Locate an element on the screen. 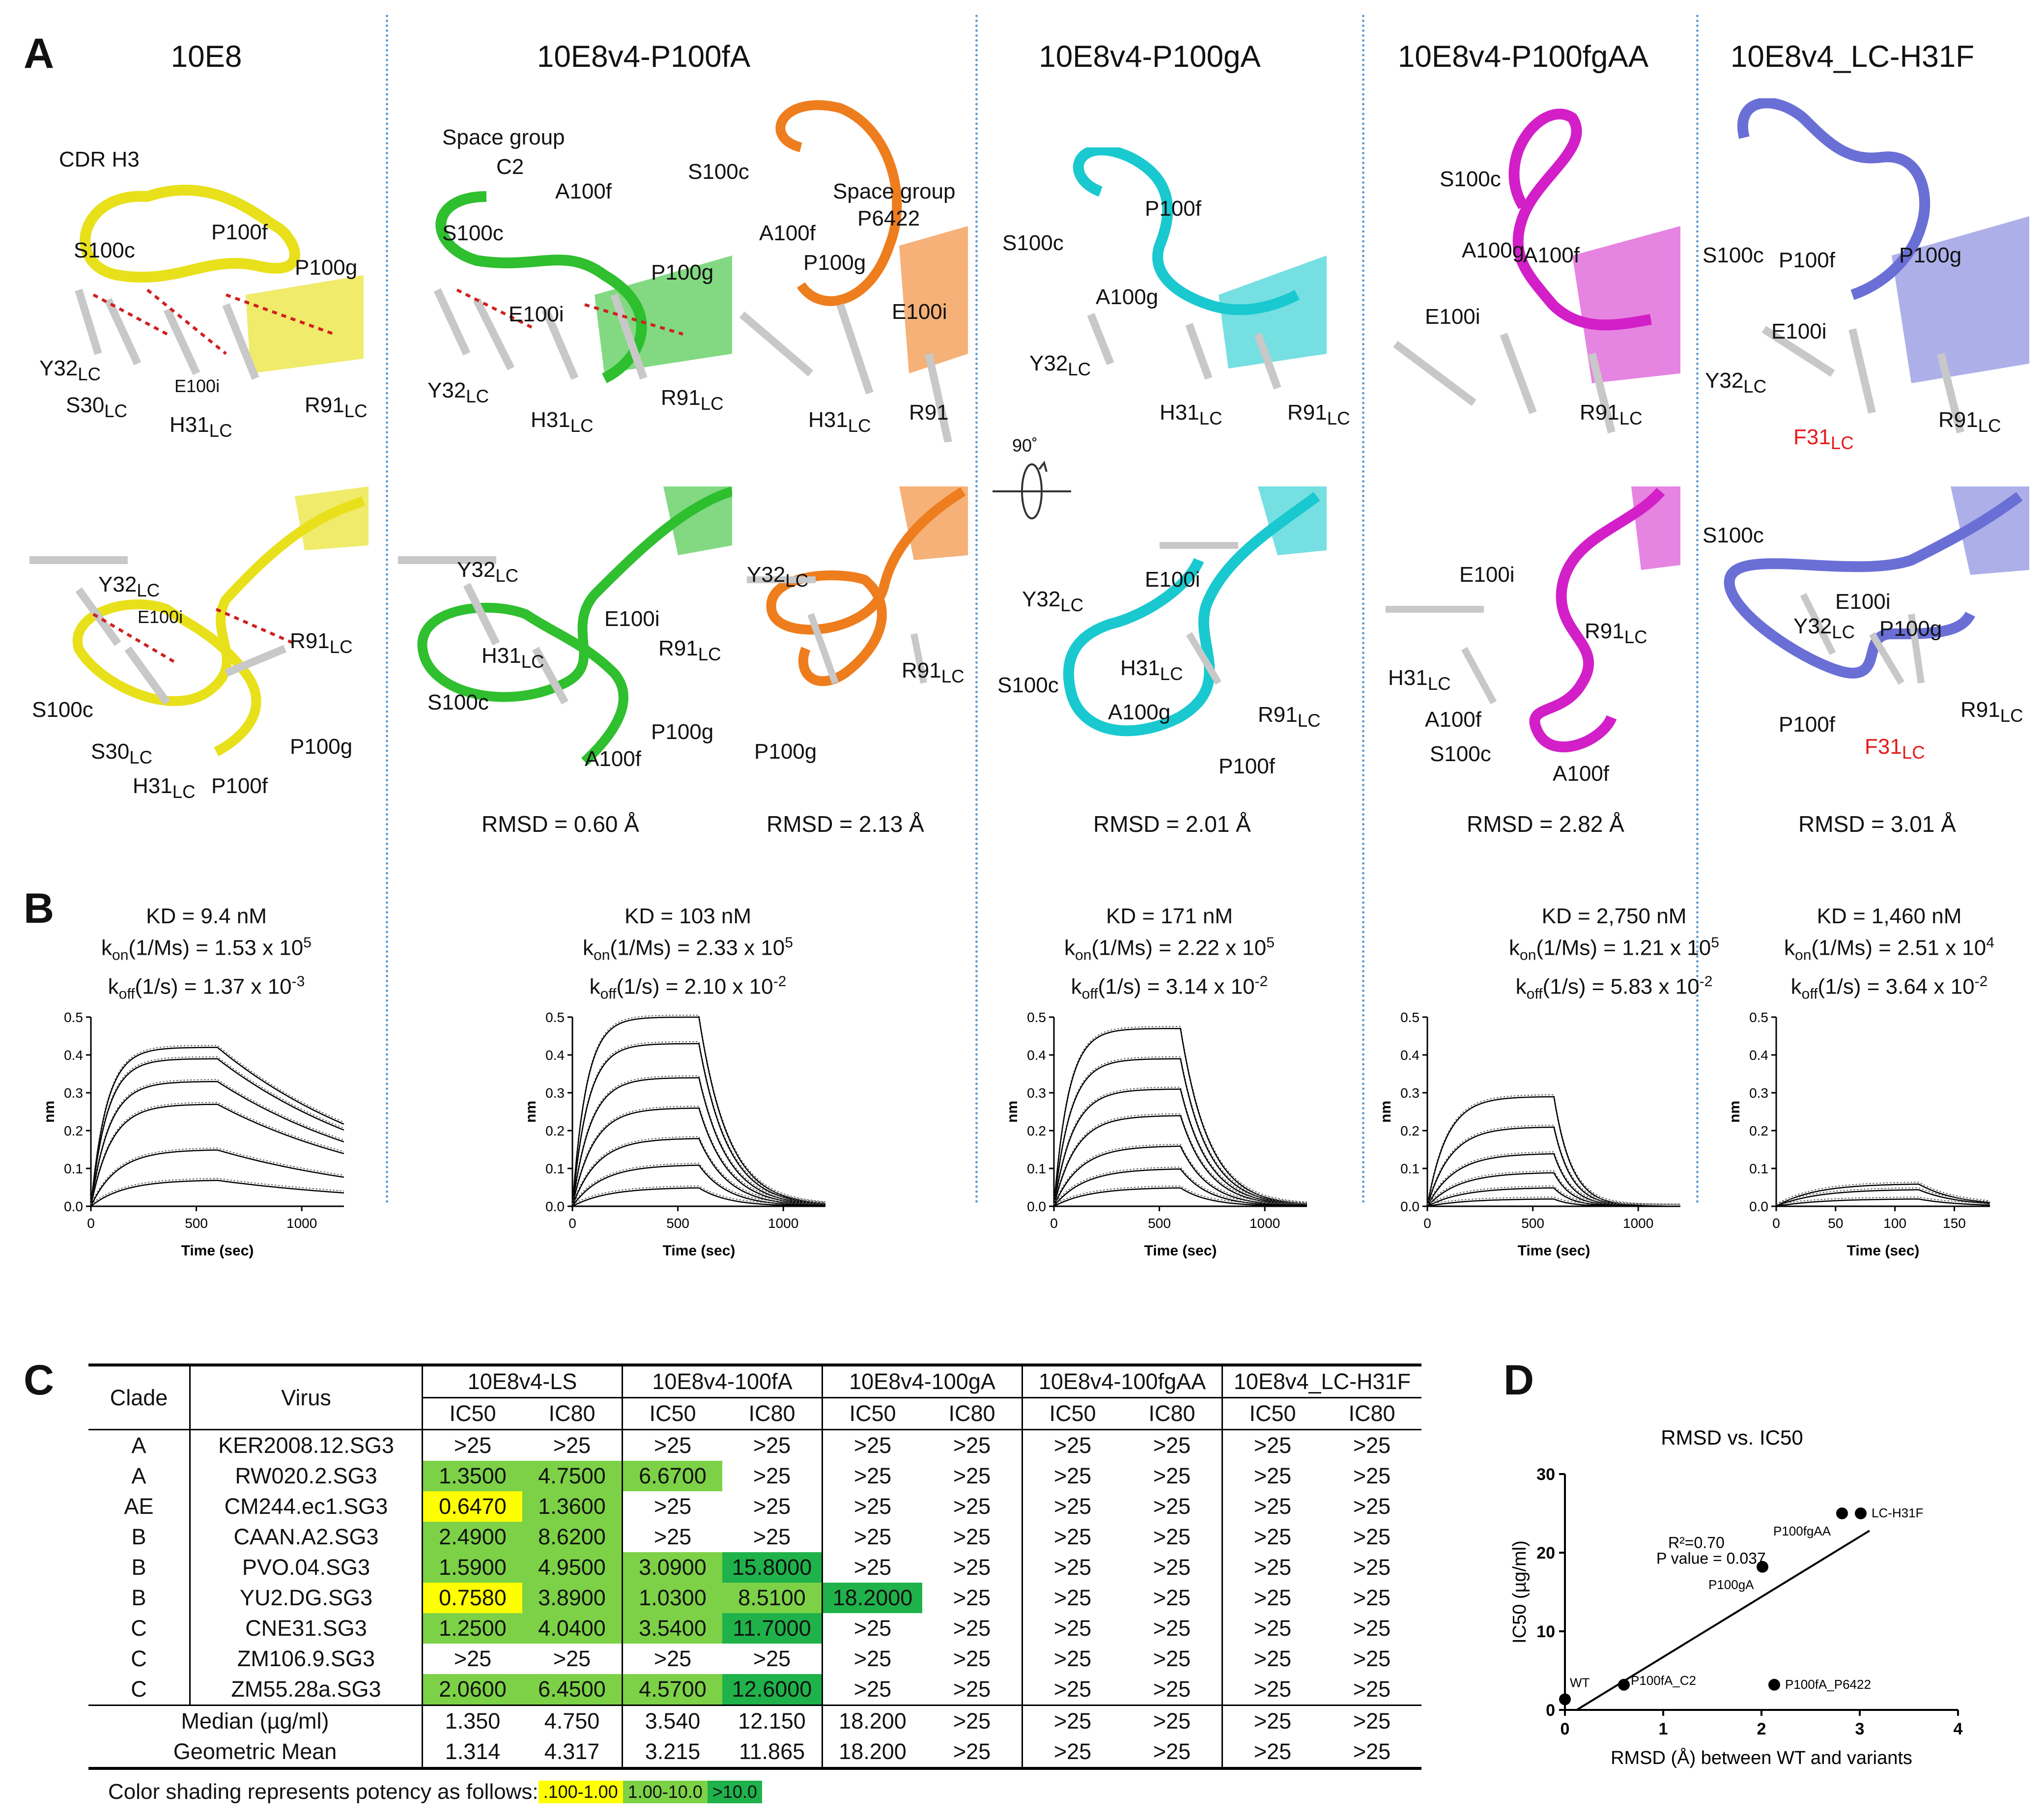 The width and height of the screenshot is (2044, 1819). y-tick-label: 0.0 is located at coordinates (1758, 1206).